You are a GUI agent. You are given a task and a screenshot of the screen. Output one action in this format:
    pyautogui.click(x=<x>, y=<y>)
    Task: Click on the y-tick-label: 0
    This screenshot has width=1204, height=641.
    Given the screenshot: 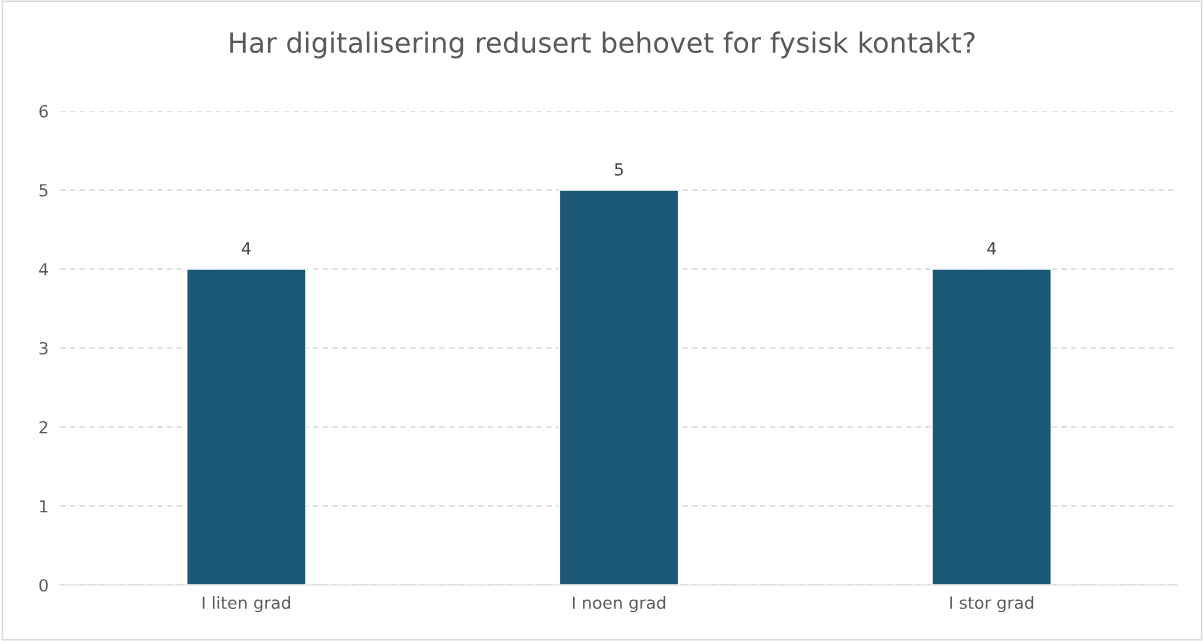 What is the action you would take?
    pyautogui.click(x=43, y=585)
    